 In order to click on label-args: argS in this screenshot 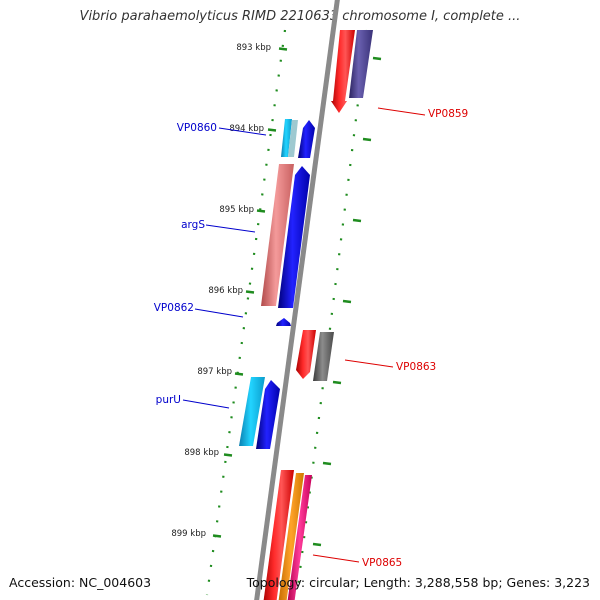, I will do `click(193, 225)`.